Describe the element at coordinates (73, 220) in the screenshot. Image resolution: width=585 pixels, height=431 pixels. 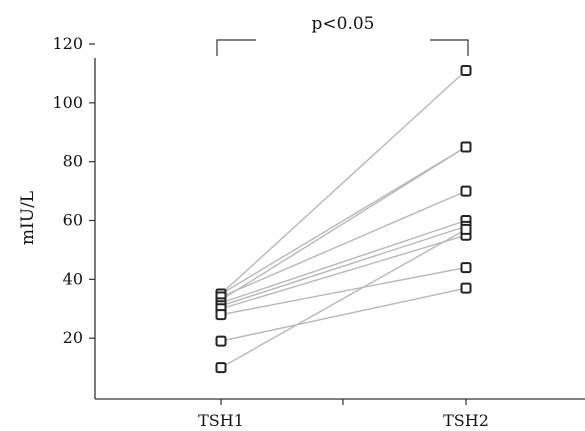
I see `y-tick-label: 60` at that location.